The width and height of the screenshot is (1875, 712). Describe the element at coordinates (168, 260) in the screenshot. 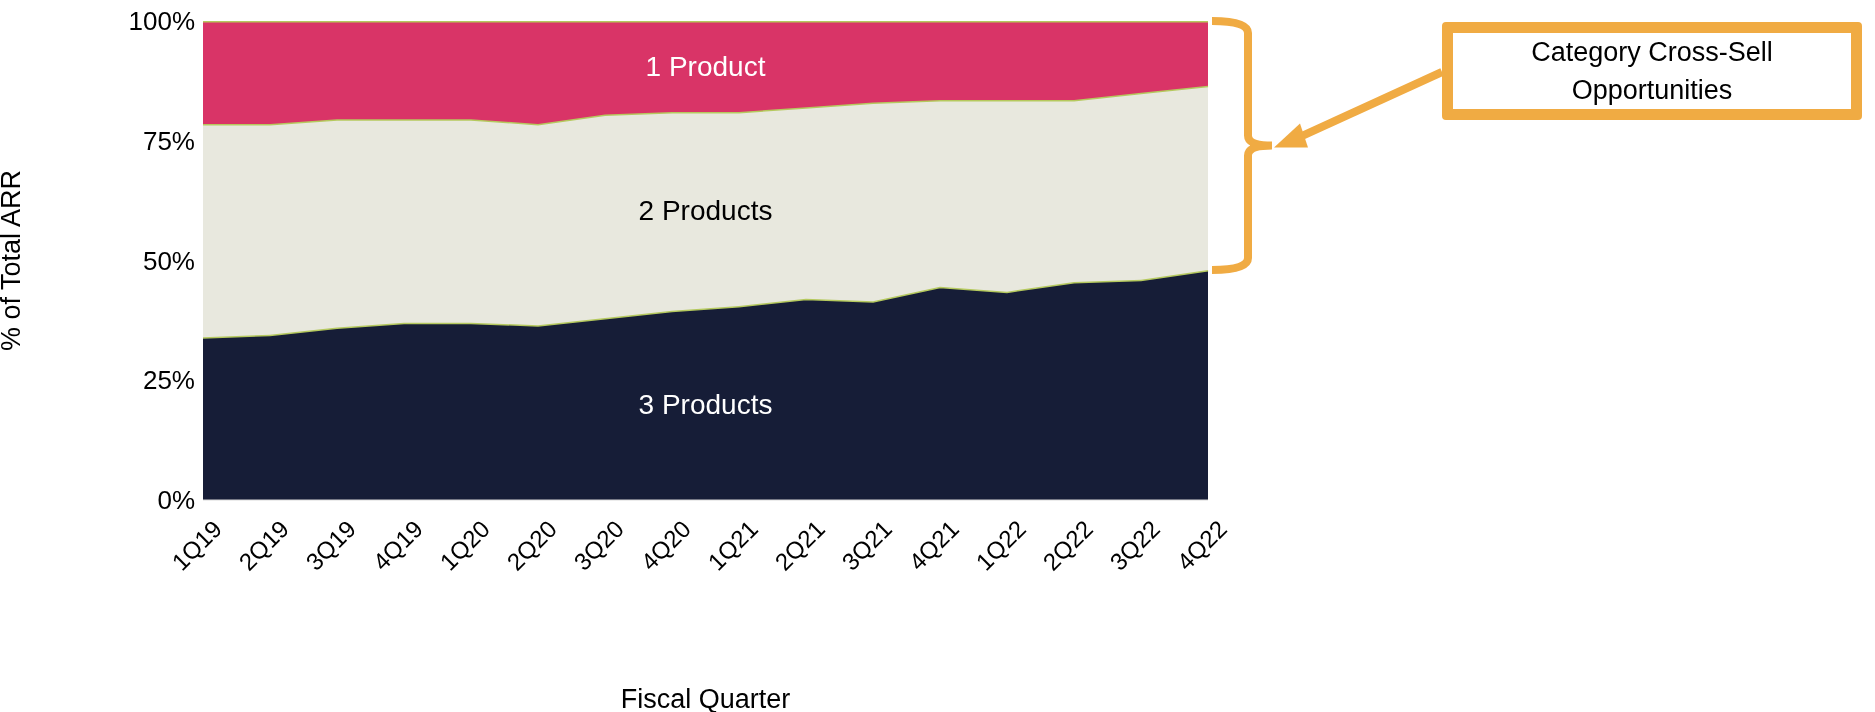

I see `y-tick-label: 50%` at that location.